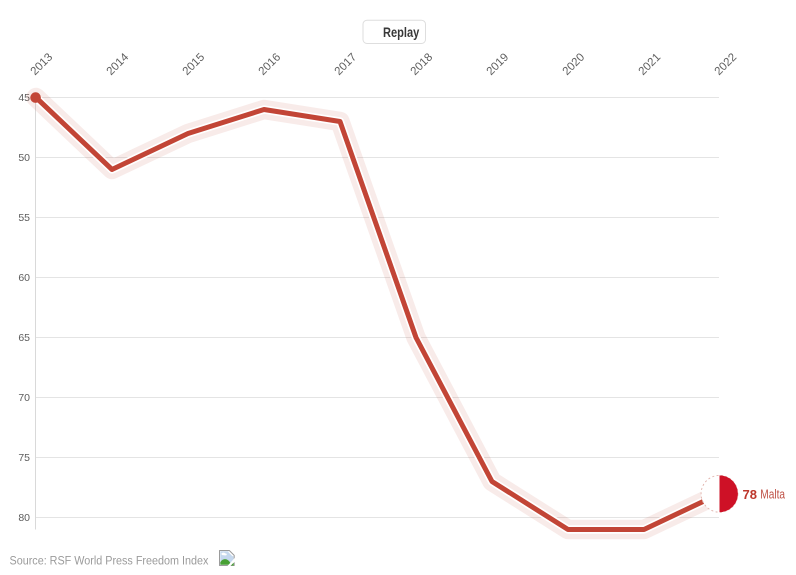  What do you see at coordinates (401, 32) in the screenshot?
I see `svg-text: Replay` at bounding box center [401, 32].